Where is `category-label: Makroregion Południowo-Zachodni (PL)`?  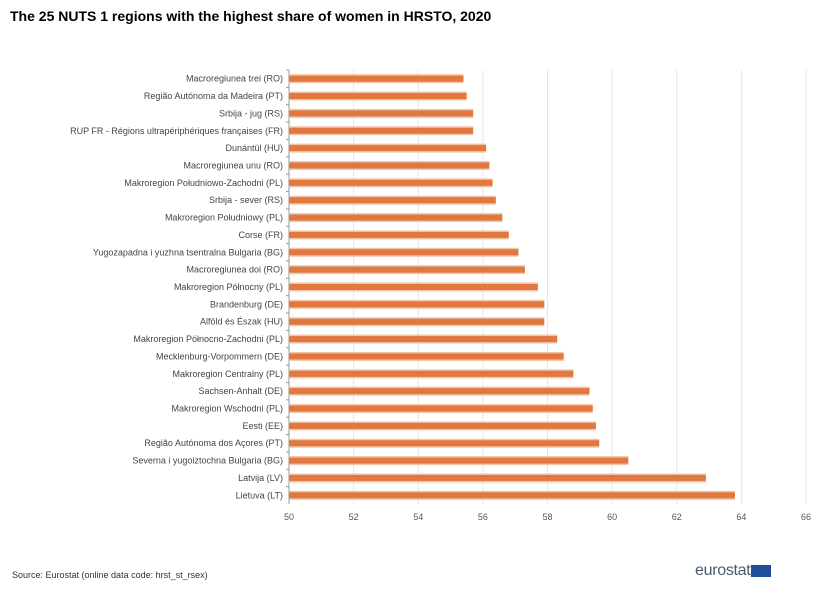 category-label: Makroregion Południowo-Zachodni (PL) is located at coordinates (203, 183).